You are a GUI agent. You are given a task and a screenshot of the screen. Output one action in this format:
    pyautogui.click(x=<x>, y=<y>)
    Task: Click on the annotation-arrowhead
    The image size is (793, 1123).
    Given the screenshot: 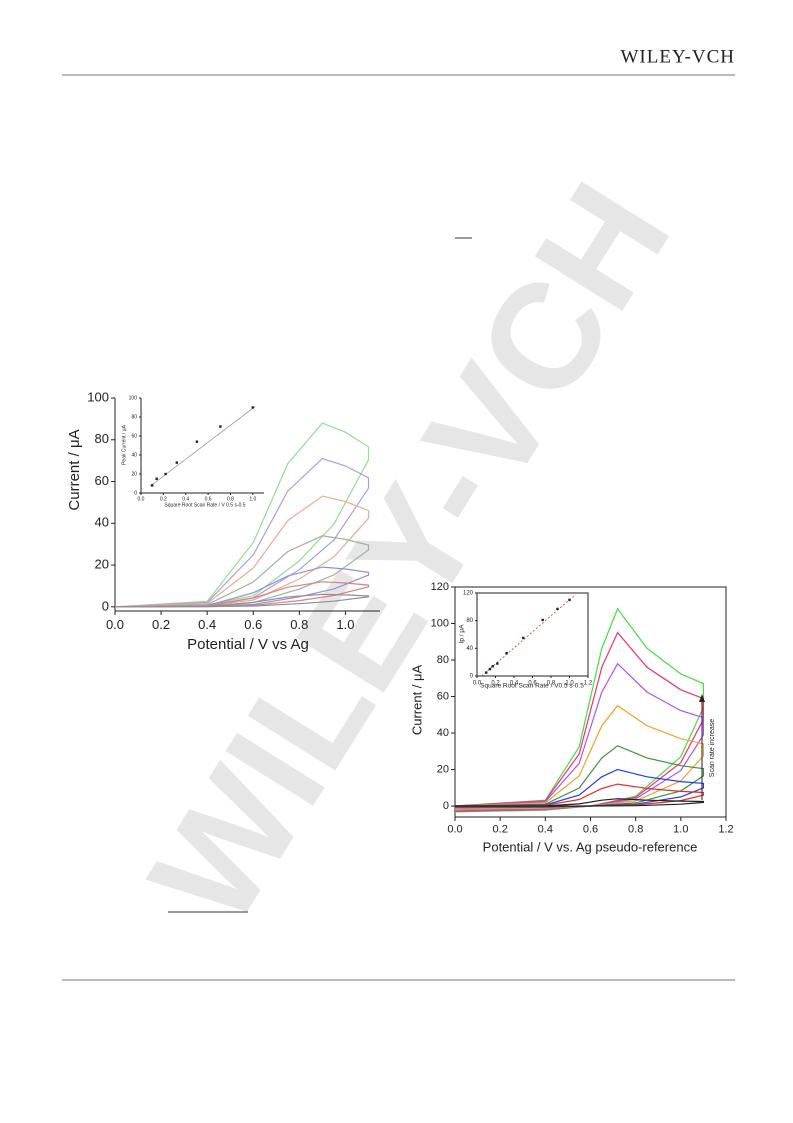 What is the action you would take?
    pyautogui.click(x=702, y=698)
    